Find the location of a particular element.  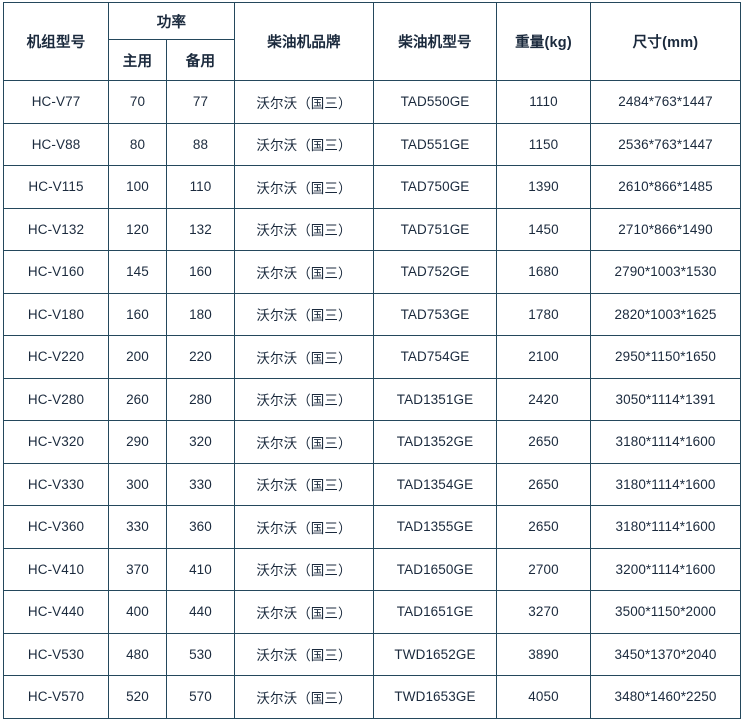

cell-engine-model: TAD753GE is located at coordinates (435, 314).